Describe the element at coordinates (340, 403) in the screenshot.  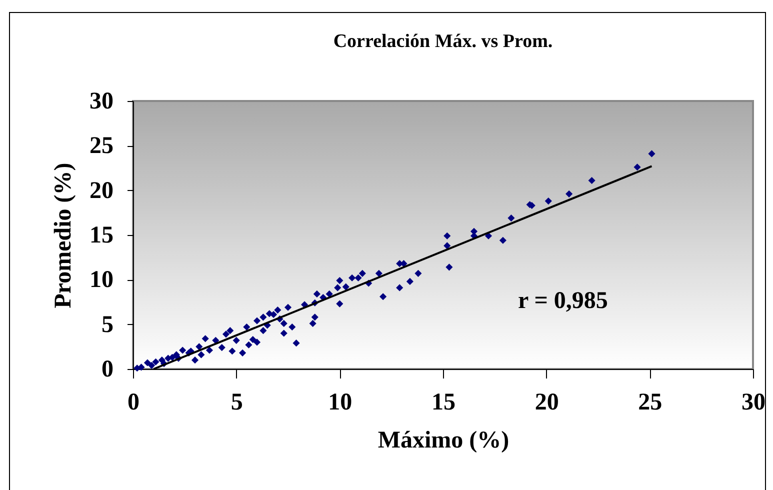
I see `x-tick-label: 10` at that location.